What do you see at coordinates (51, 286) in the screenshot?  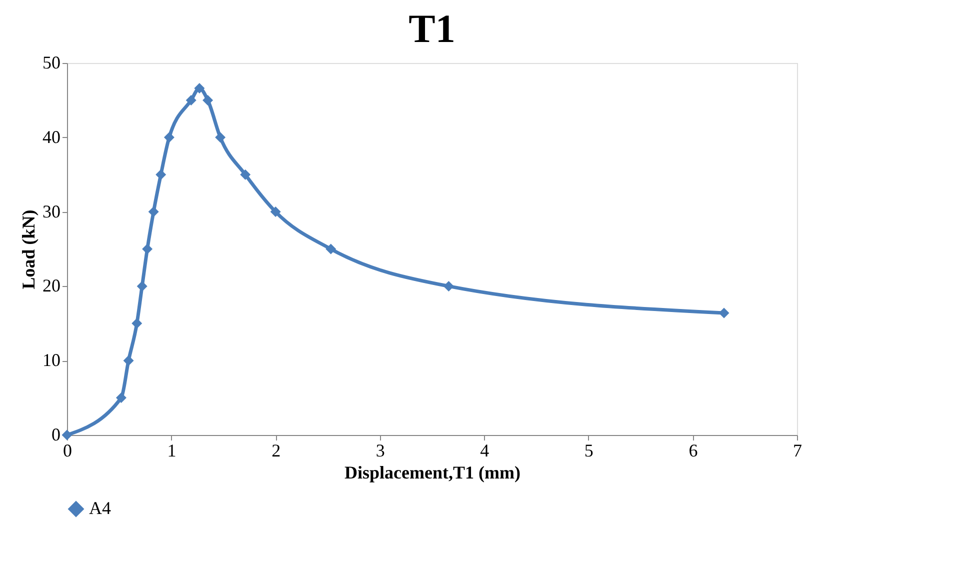 I see `y-tick-label: 20` at bounding box center [51, 286].